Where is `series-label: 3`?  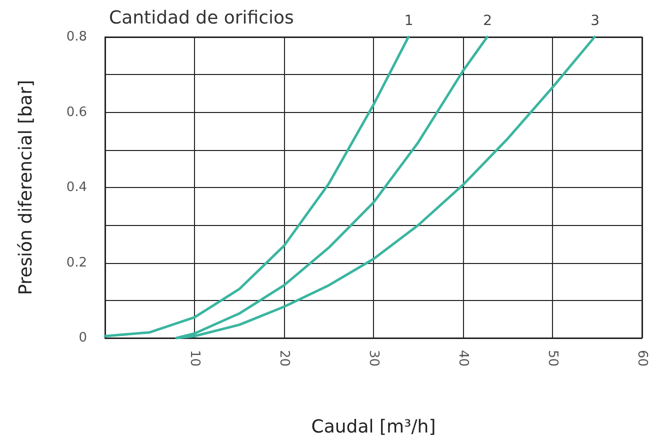
series-label: 3 is located at coordinates (595, 21).